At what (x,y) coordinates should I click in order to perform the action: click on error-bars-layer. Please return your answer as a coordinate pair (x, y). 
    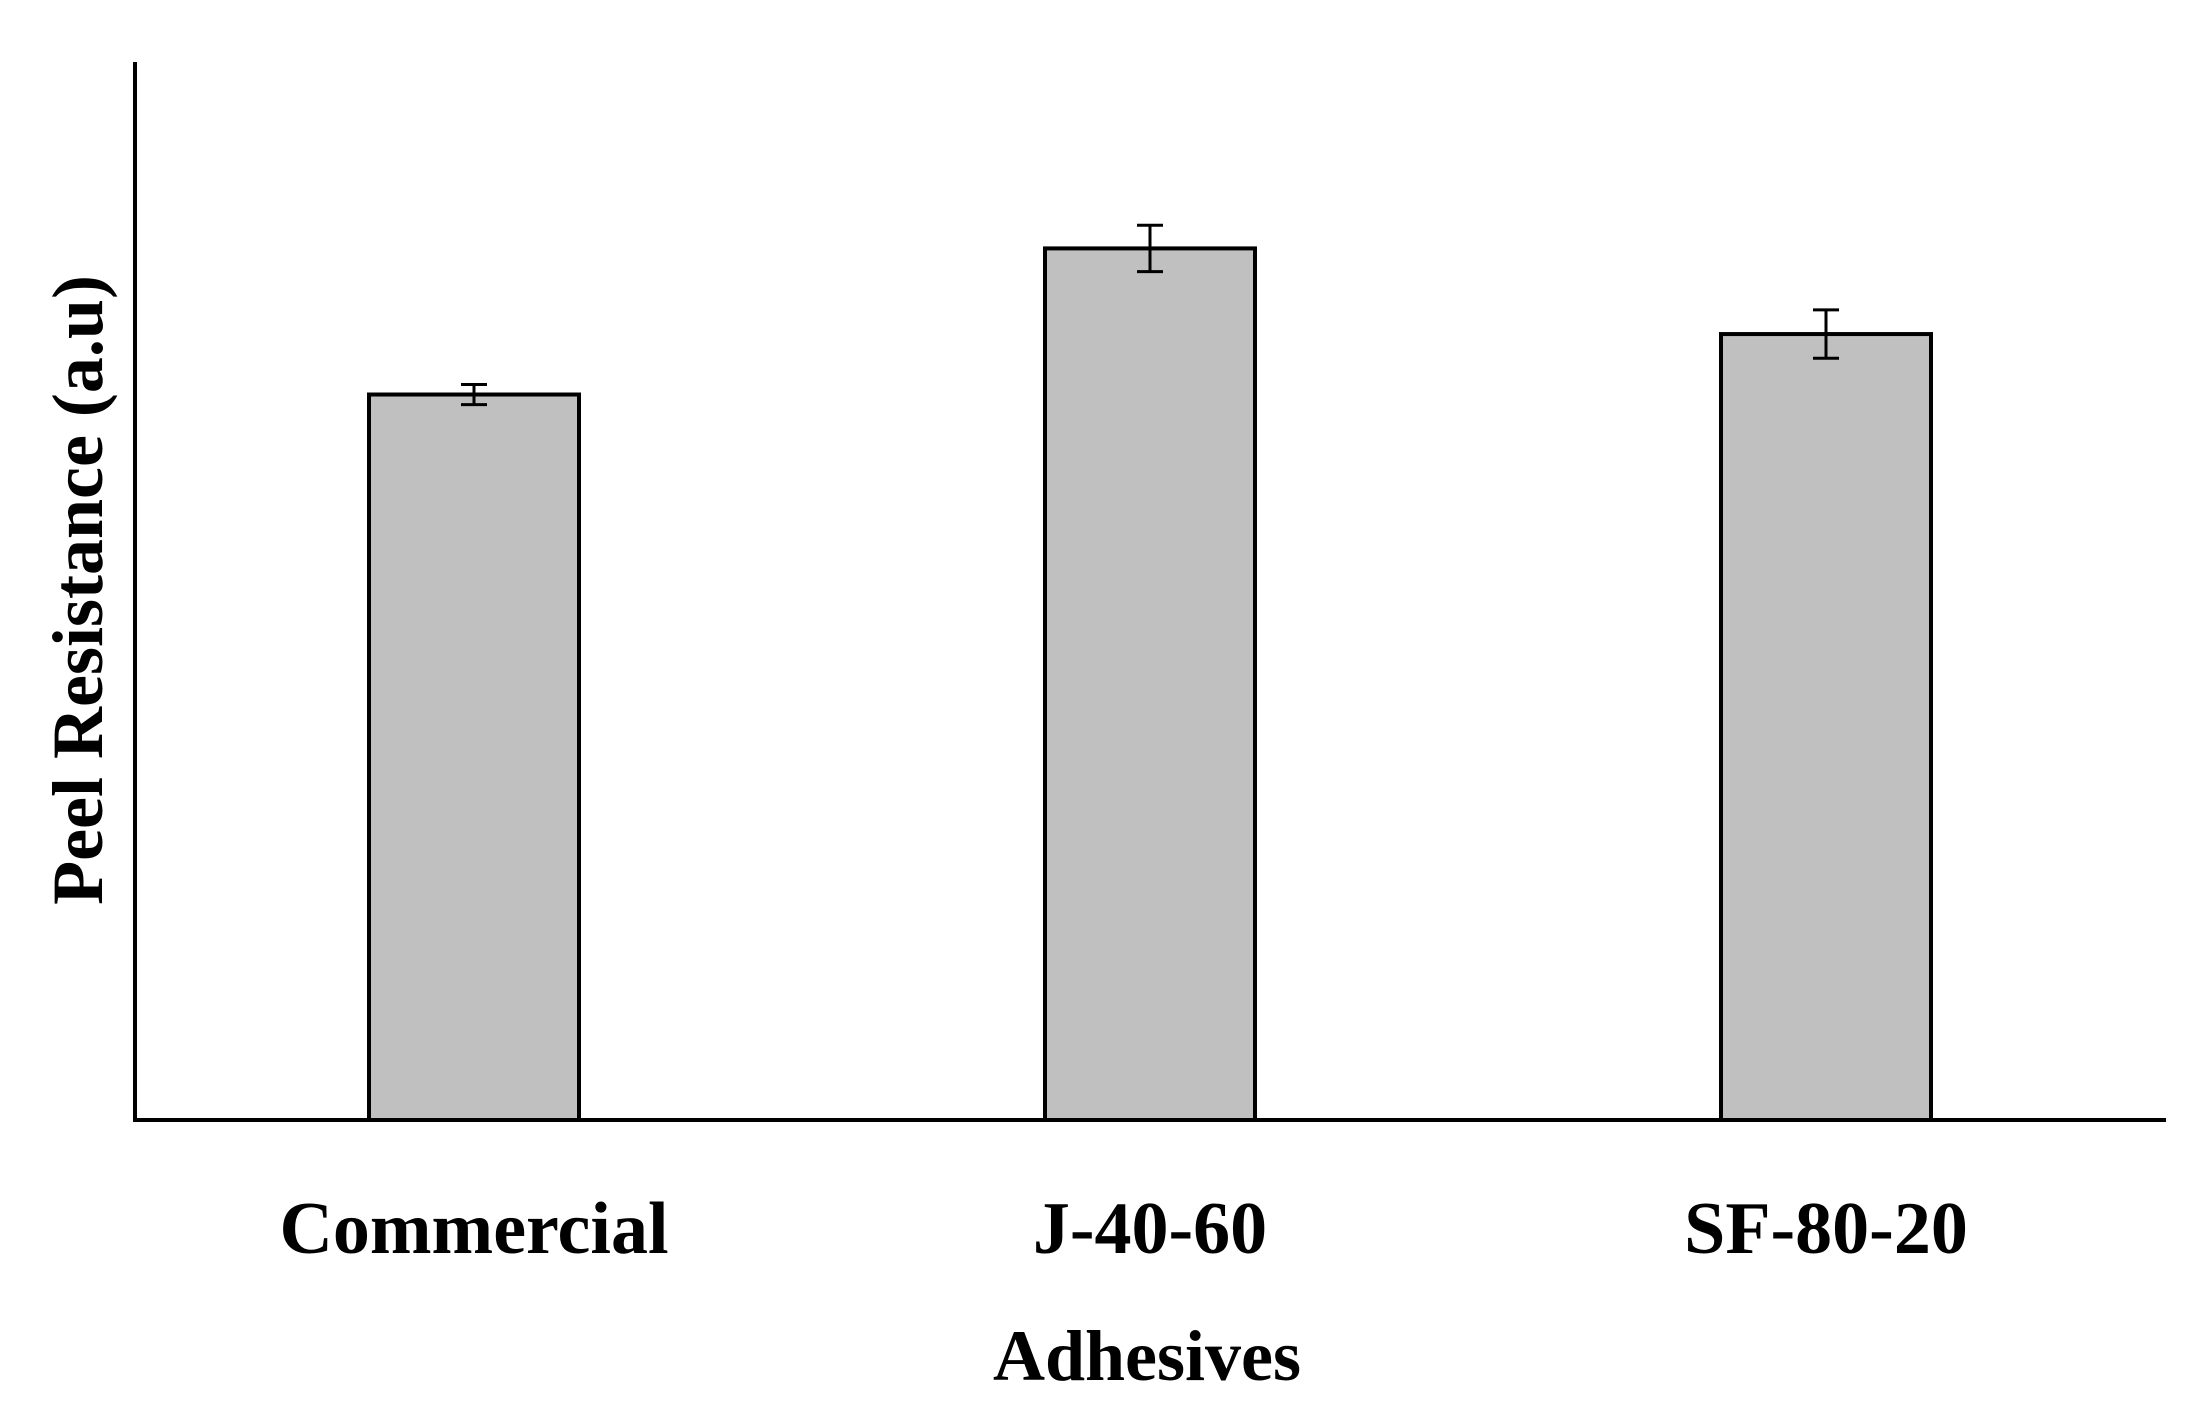
    Looking at the image, I should click on (1150, 315).